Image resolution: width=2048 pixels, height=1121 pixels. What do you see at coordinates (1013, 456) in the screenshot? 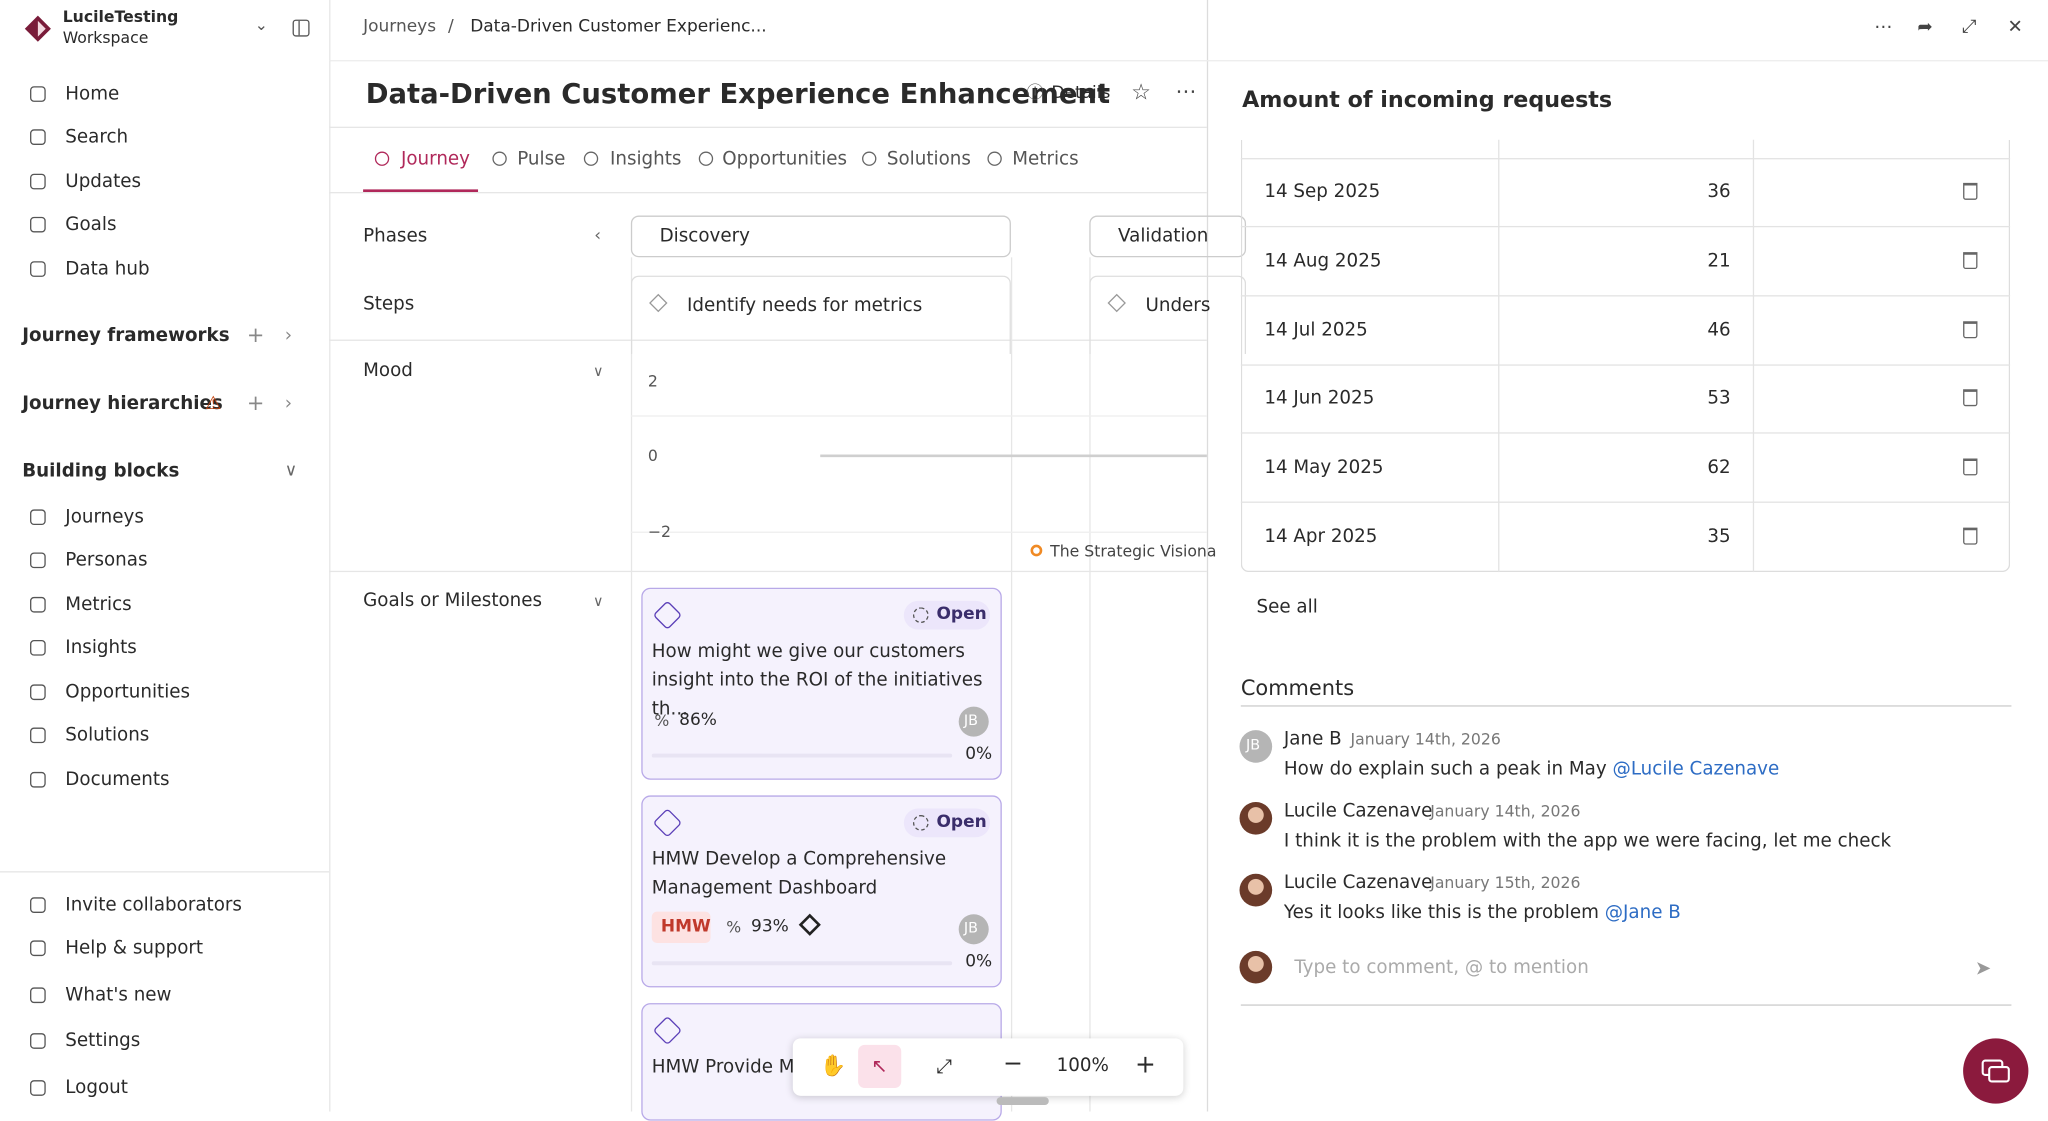
I see `mood-line` at bounding box center [1013, 456].